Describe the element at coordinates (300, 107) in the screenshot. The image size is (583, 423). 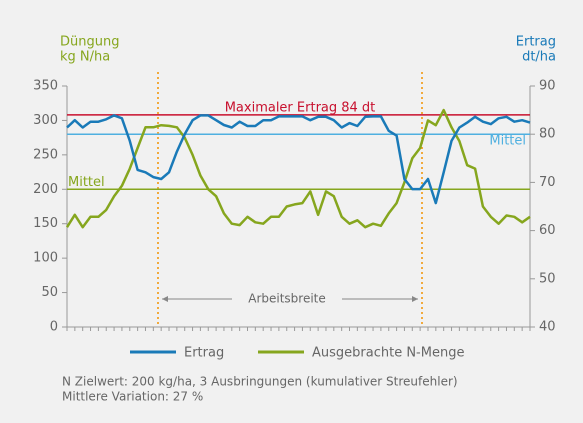
I see `reference-label: Maximaler Ertrag 84 dt` at that location.